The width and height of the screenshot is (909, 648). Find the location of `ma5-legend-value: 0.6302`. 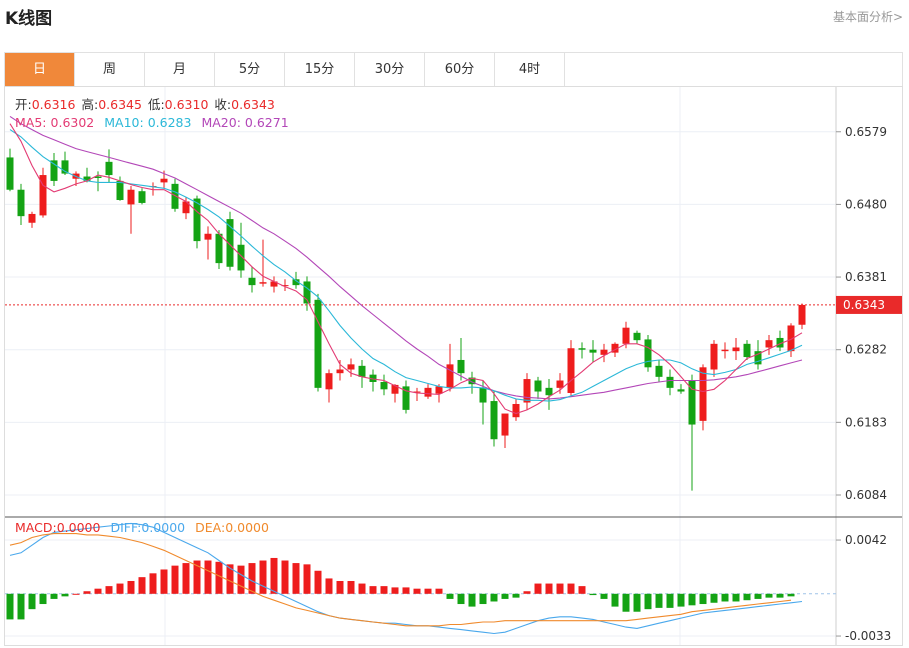

ma5-legend-value: 0.6302 is located at coordinates (73, 122).